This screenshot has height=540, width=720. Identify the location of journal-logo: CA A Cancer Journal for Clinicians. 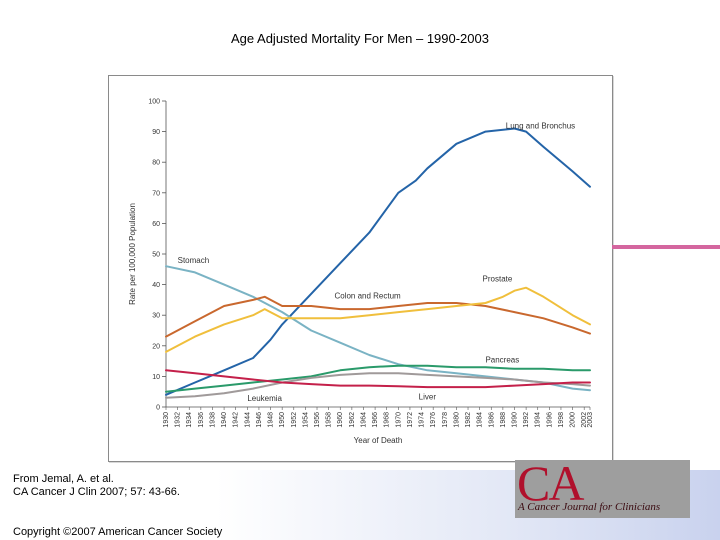
(602, 489).